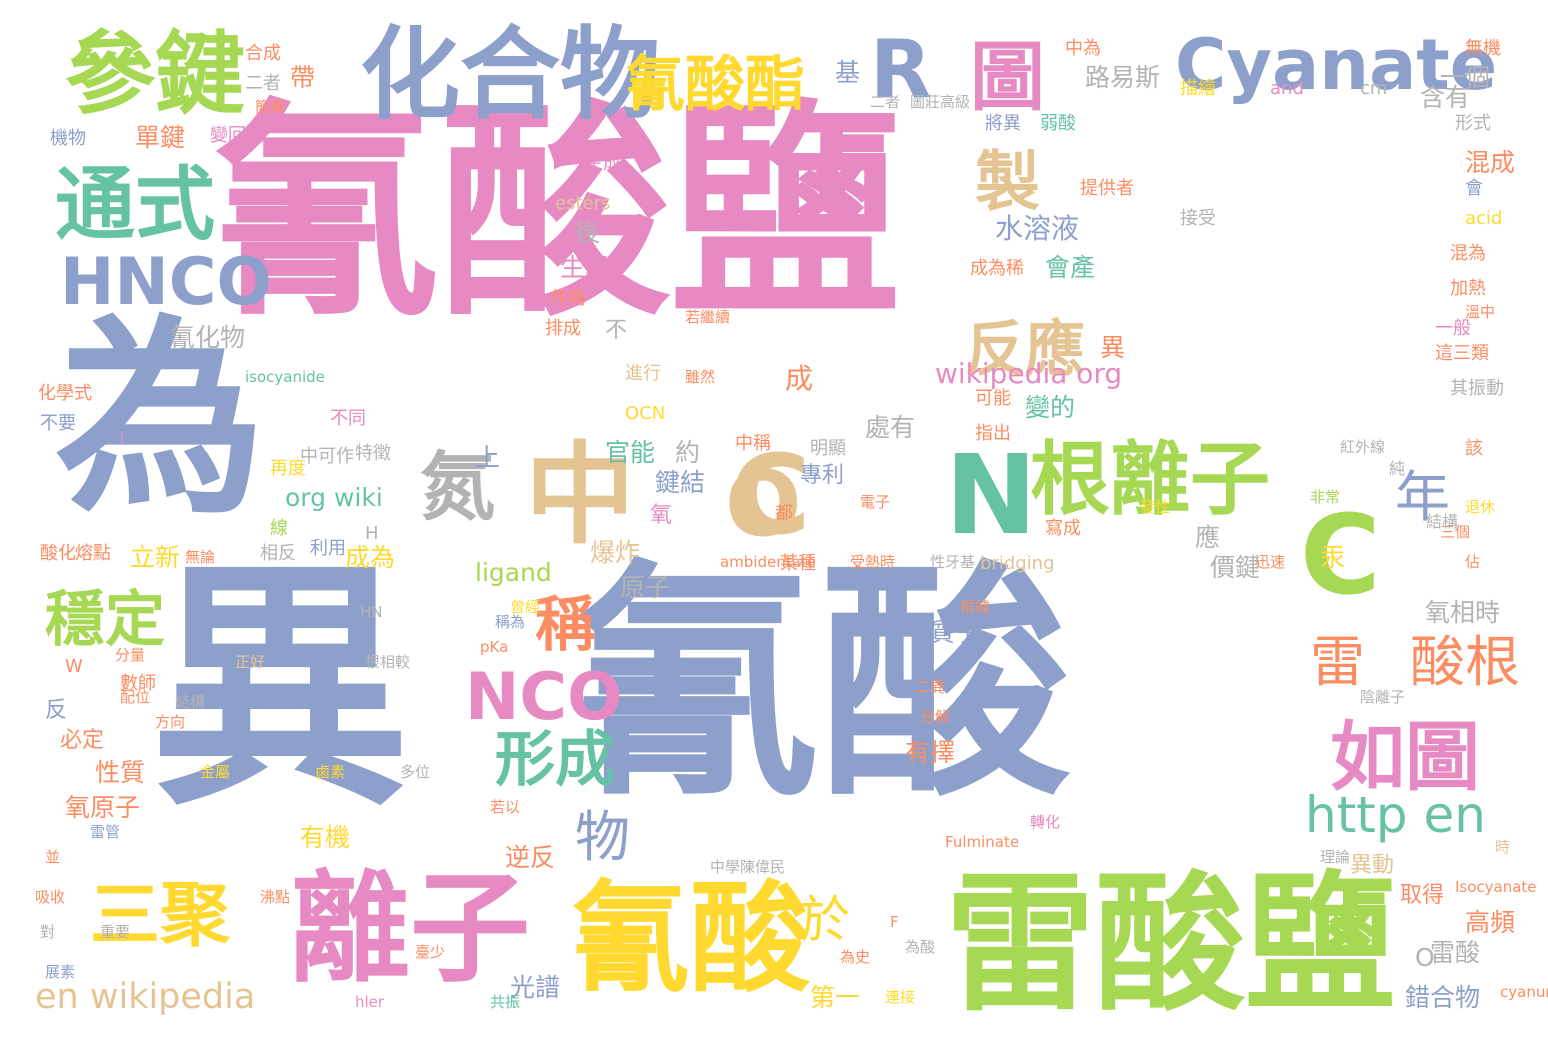  What do you see at coordinates (583, 203) in the screenshot?
I see `word-esters-54: esters` at bounding box center [583, 203].